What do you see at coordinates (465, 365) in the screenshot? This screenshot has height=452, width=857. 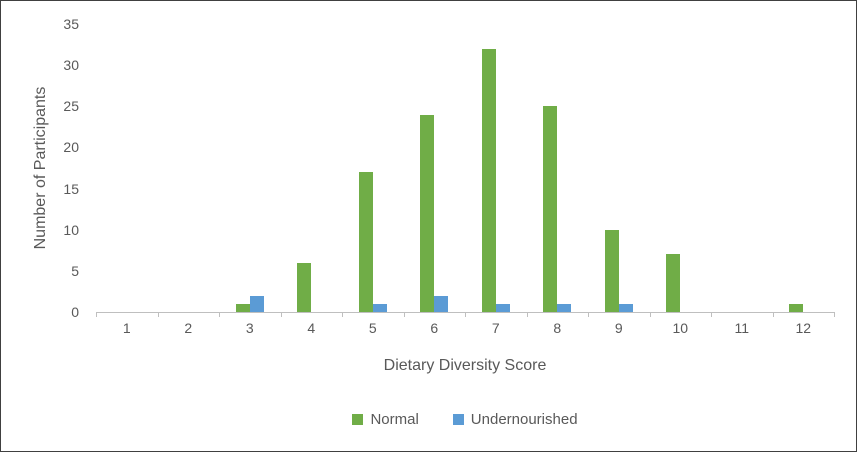 I see `x-axis-title: Dietary Diversity Score` at bounding box center [465, 365].